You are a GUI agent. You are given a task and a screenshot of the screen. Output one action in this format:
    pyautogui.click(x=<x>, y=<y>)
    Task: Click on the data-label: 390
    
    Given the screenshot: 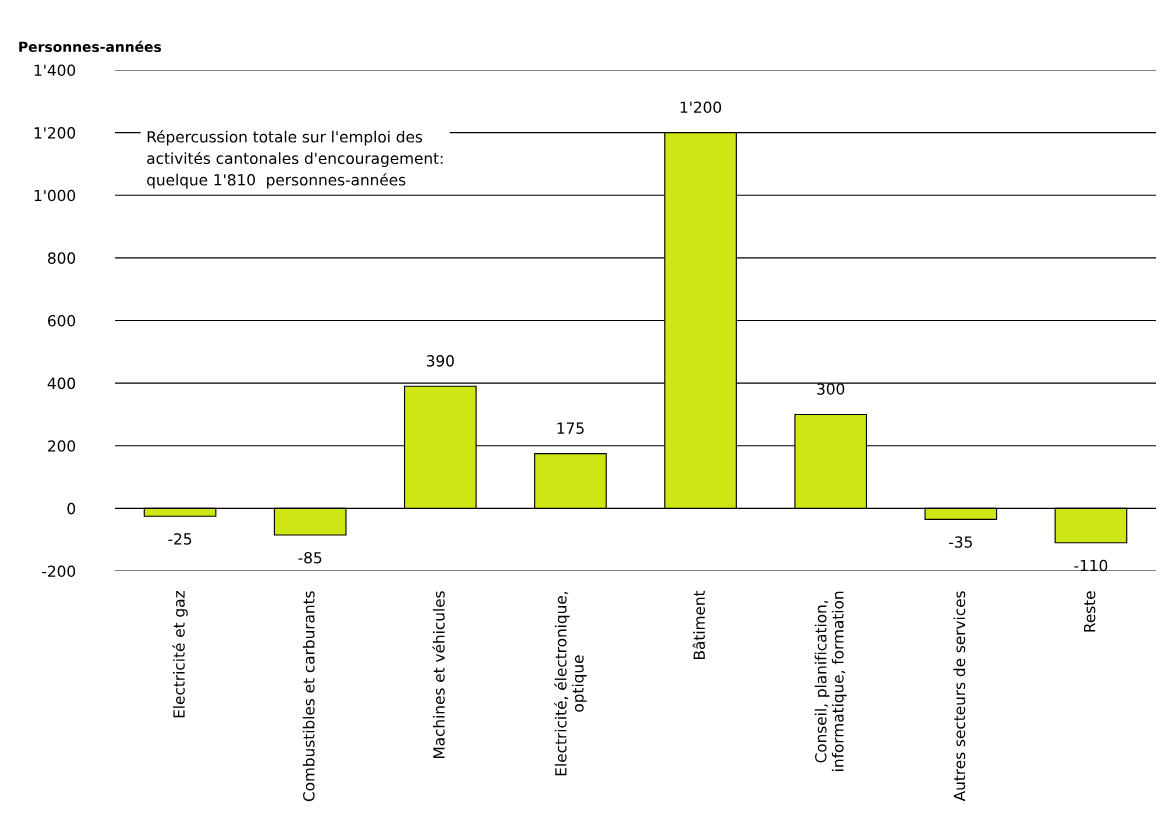 What is the action you would take?
    pyautogui.click(x=440, y=361)
    